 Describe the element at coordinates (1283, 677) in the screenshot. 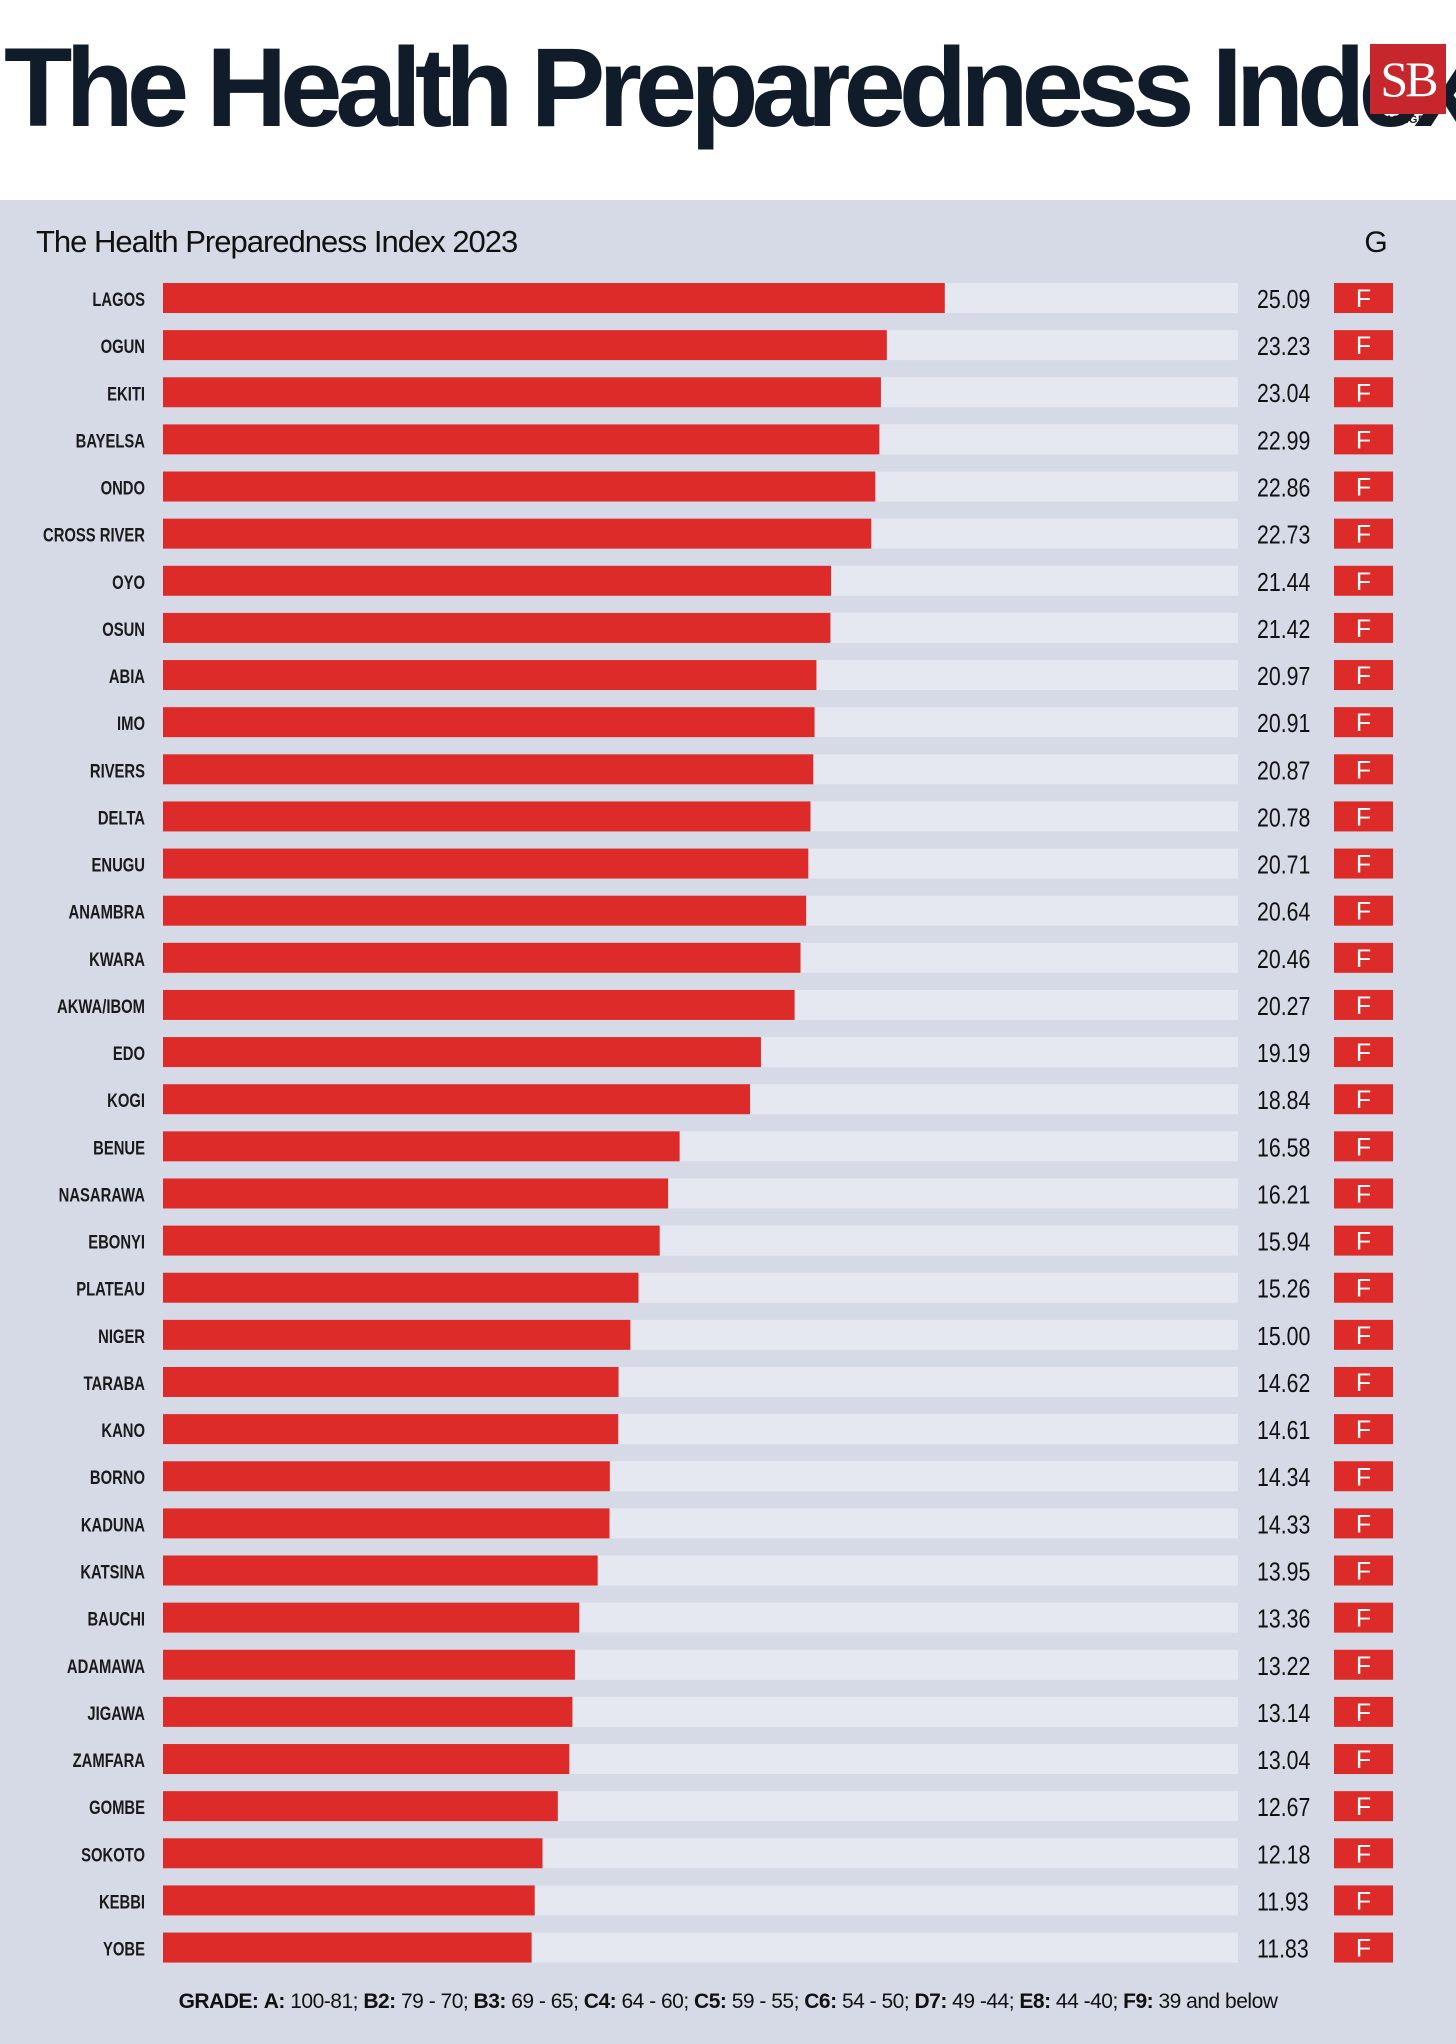

I see `value-label: 20.97` at that location.